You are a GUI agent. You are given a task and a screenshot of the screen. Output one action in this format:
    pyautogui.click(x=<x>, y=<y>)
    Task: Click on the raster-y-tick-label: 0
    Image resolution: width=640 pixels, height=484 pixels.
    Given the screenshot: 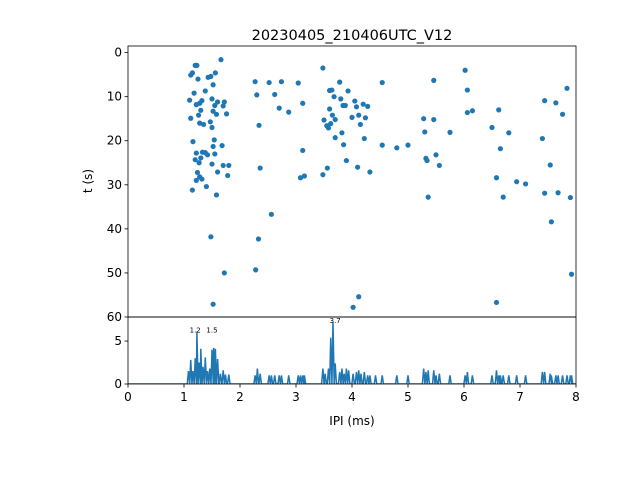 What is the action you would take?
    pyautogui.click(x=118, y=53)
    